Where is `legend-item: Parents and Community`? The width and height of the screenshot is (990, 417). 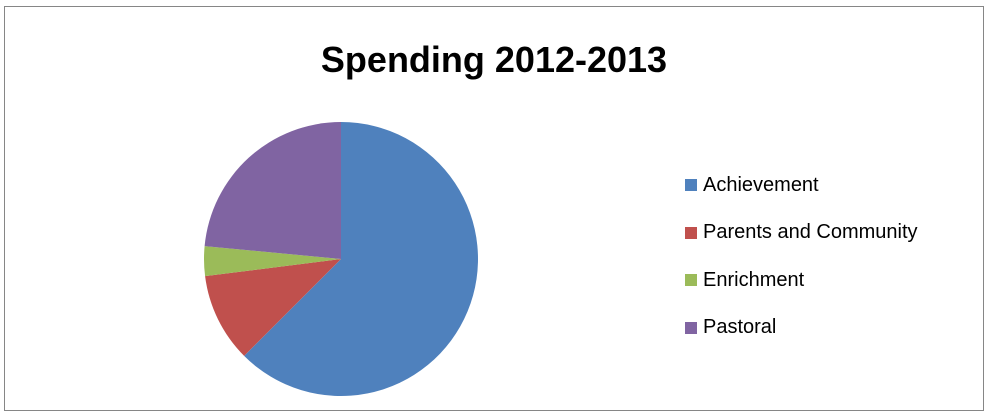
legend-item: Parents and Community is located at coordinates (801, 233).